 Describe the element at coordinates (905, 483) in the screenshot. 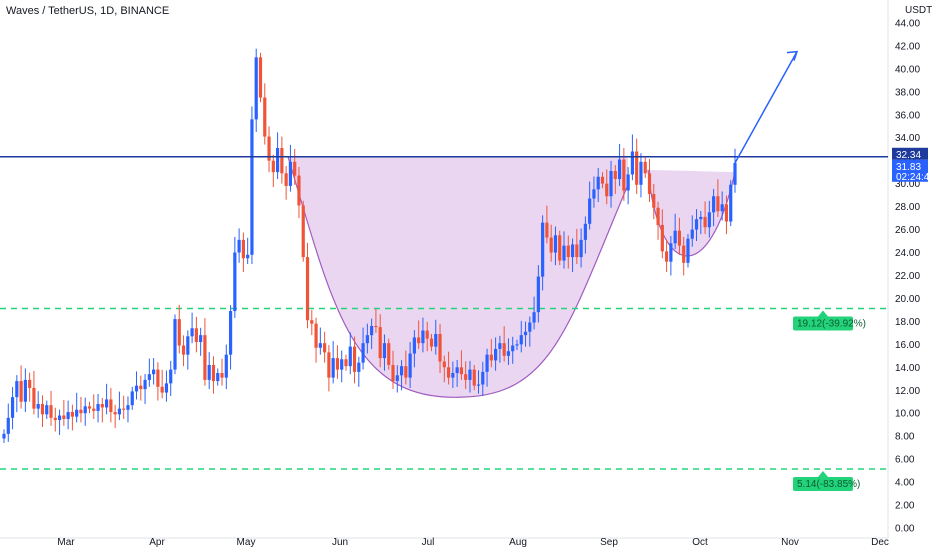

I see `y-tick-label: 4.00` at that location.